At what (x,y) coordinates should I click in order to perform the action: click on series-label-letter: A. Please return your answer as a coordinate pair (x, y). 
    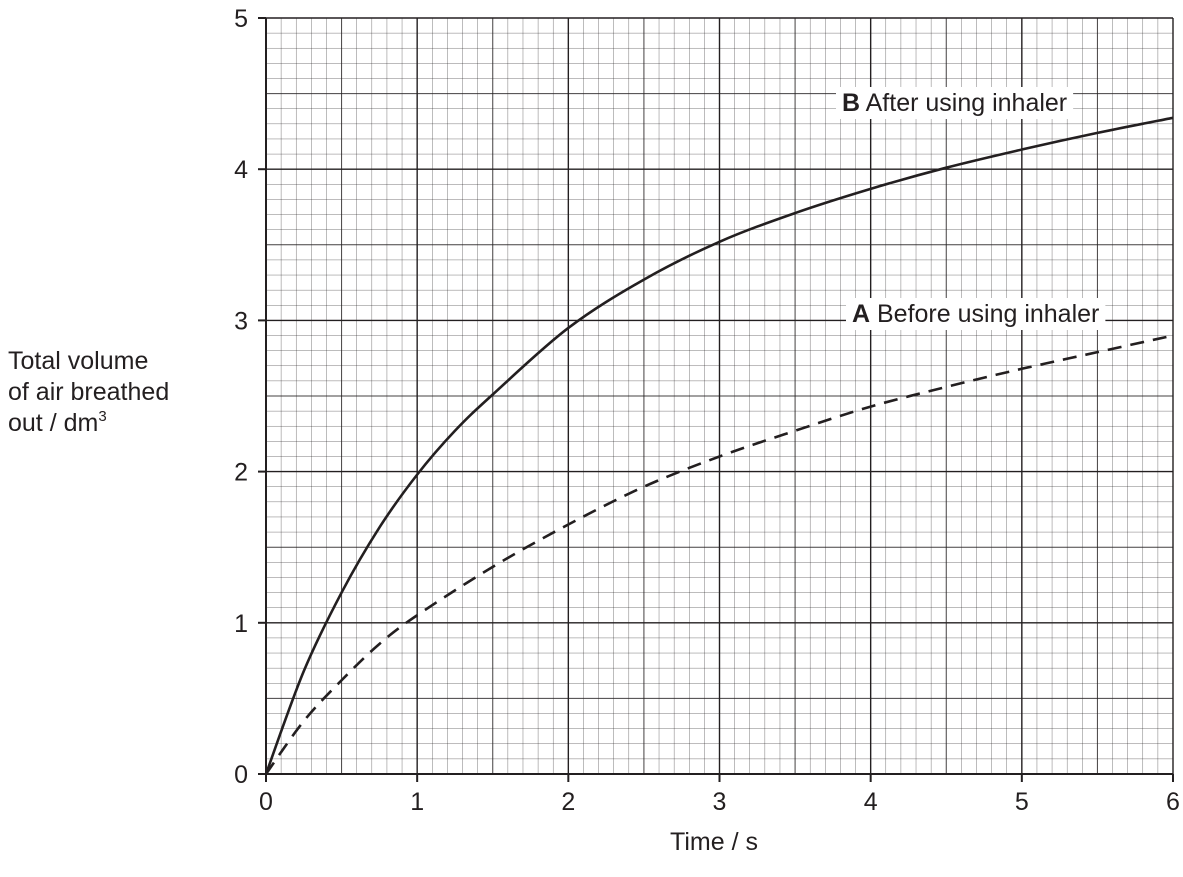
    Looking at the image, I should click on (861, 314).